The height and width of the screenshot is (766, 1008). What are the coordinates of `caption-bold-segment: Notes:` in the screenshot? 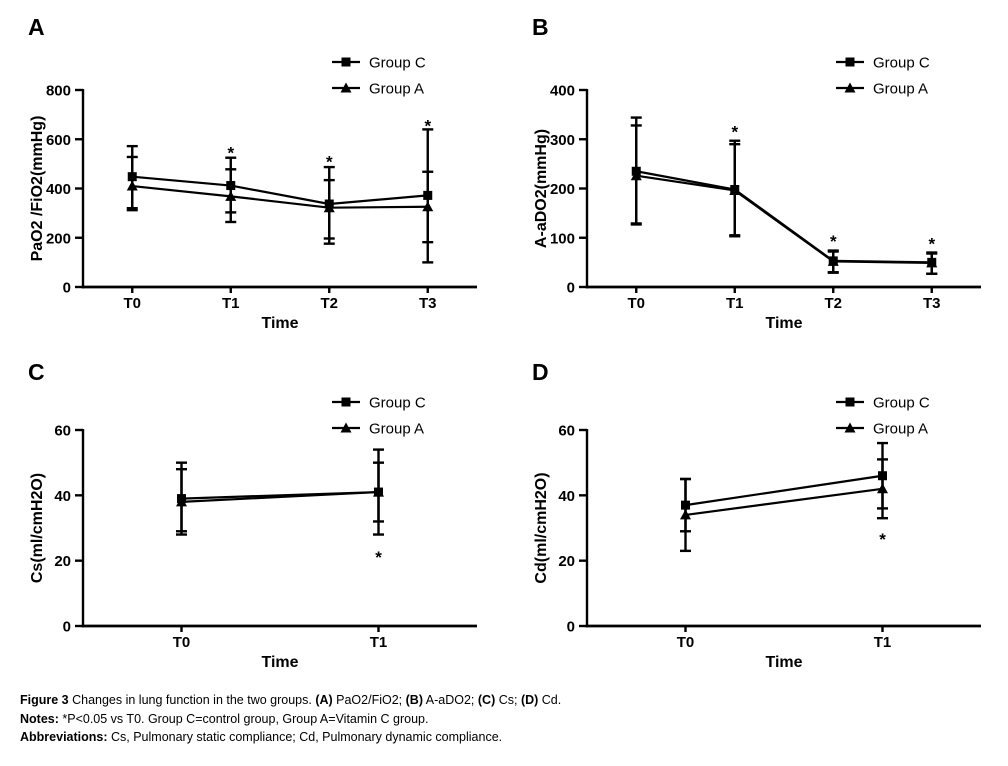 It's located at (39, 718).